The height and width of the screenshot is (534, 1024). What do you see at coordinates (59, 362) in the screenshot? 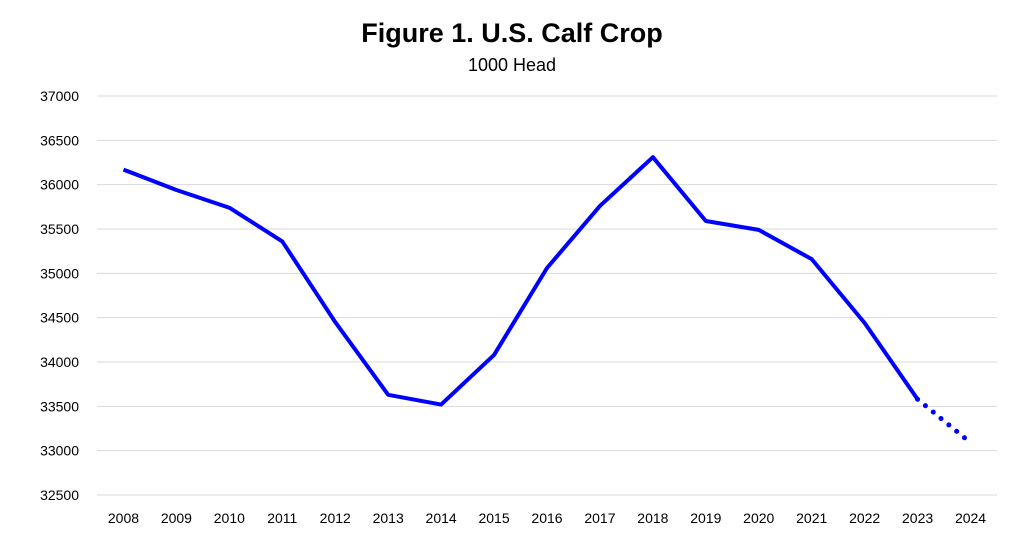
I see `y-tick-label: 34000` at bounding box center [59, 362].